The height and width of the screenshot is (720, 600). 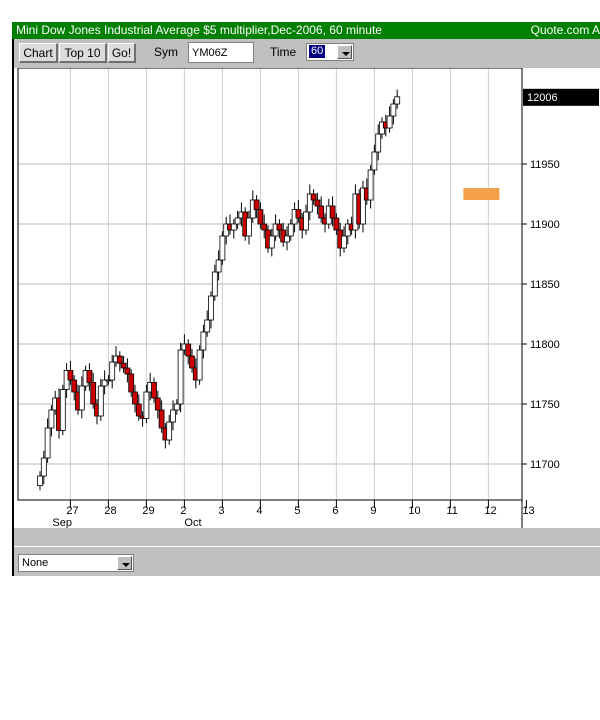 What do you see at coordinates (259, 511) in the screenshot?
I see `x-tick-label: 4` at bounding box center [259, 511].